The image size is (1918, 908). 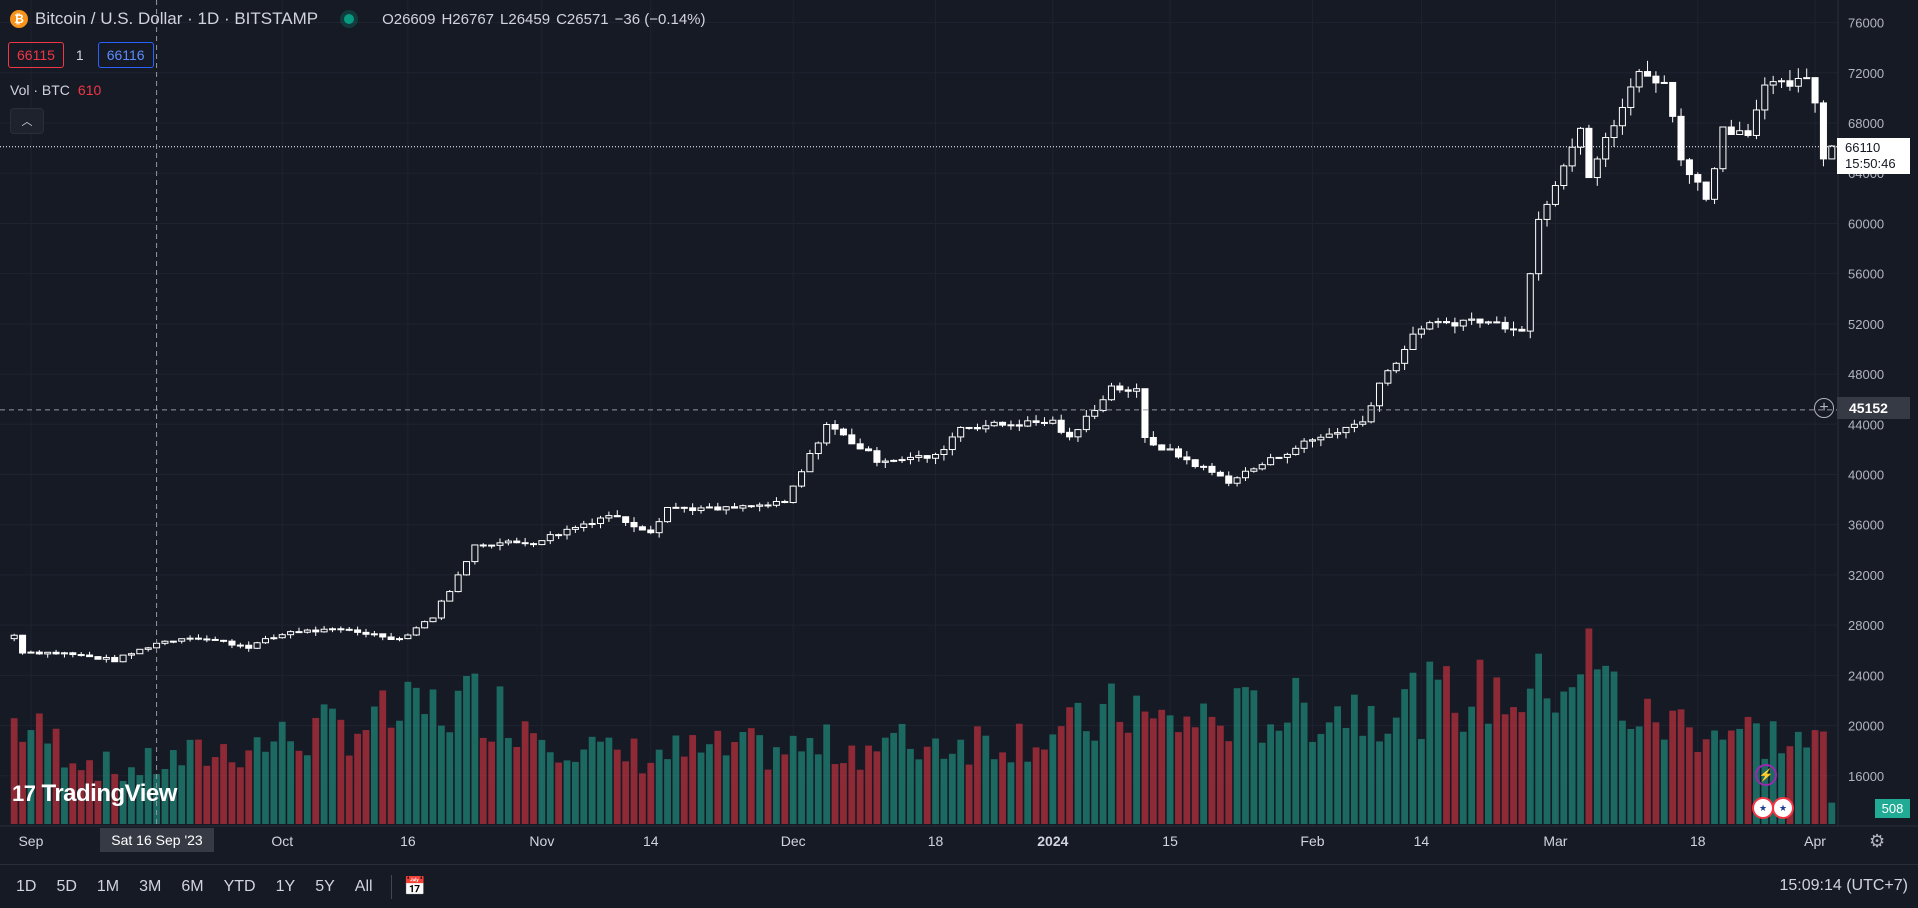 What do you see at coordinates (651, 841) in the screenshot?
I see `x-tick-label: 14` at bounding box center [651, 841].